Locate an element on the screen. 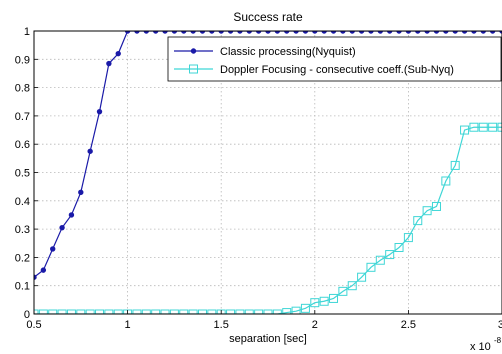 This screenshot has width=502, height=354. y-tick-label: 0 is located at coordinates (27, 315).